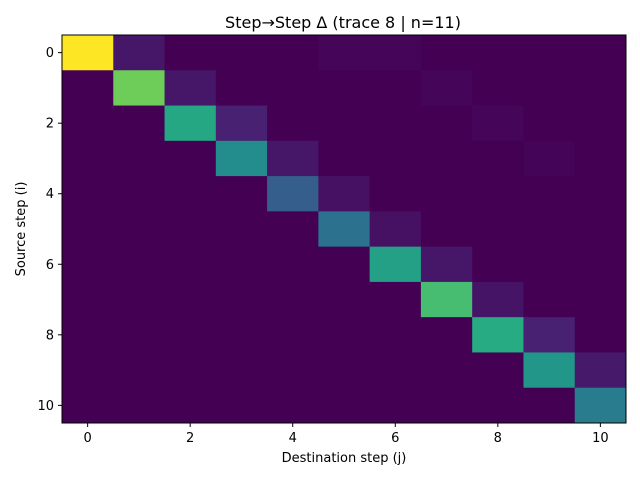 The width and height of the screenshot is (640, 480). I want to click on y-tick-label: 6, so click(50, 265).